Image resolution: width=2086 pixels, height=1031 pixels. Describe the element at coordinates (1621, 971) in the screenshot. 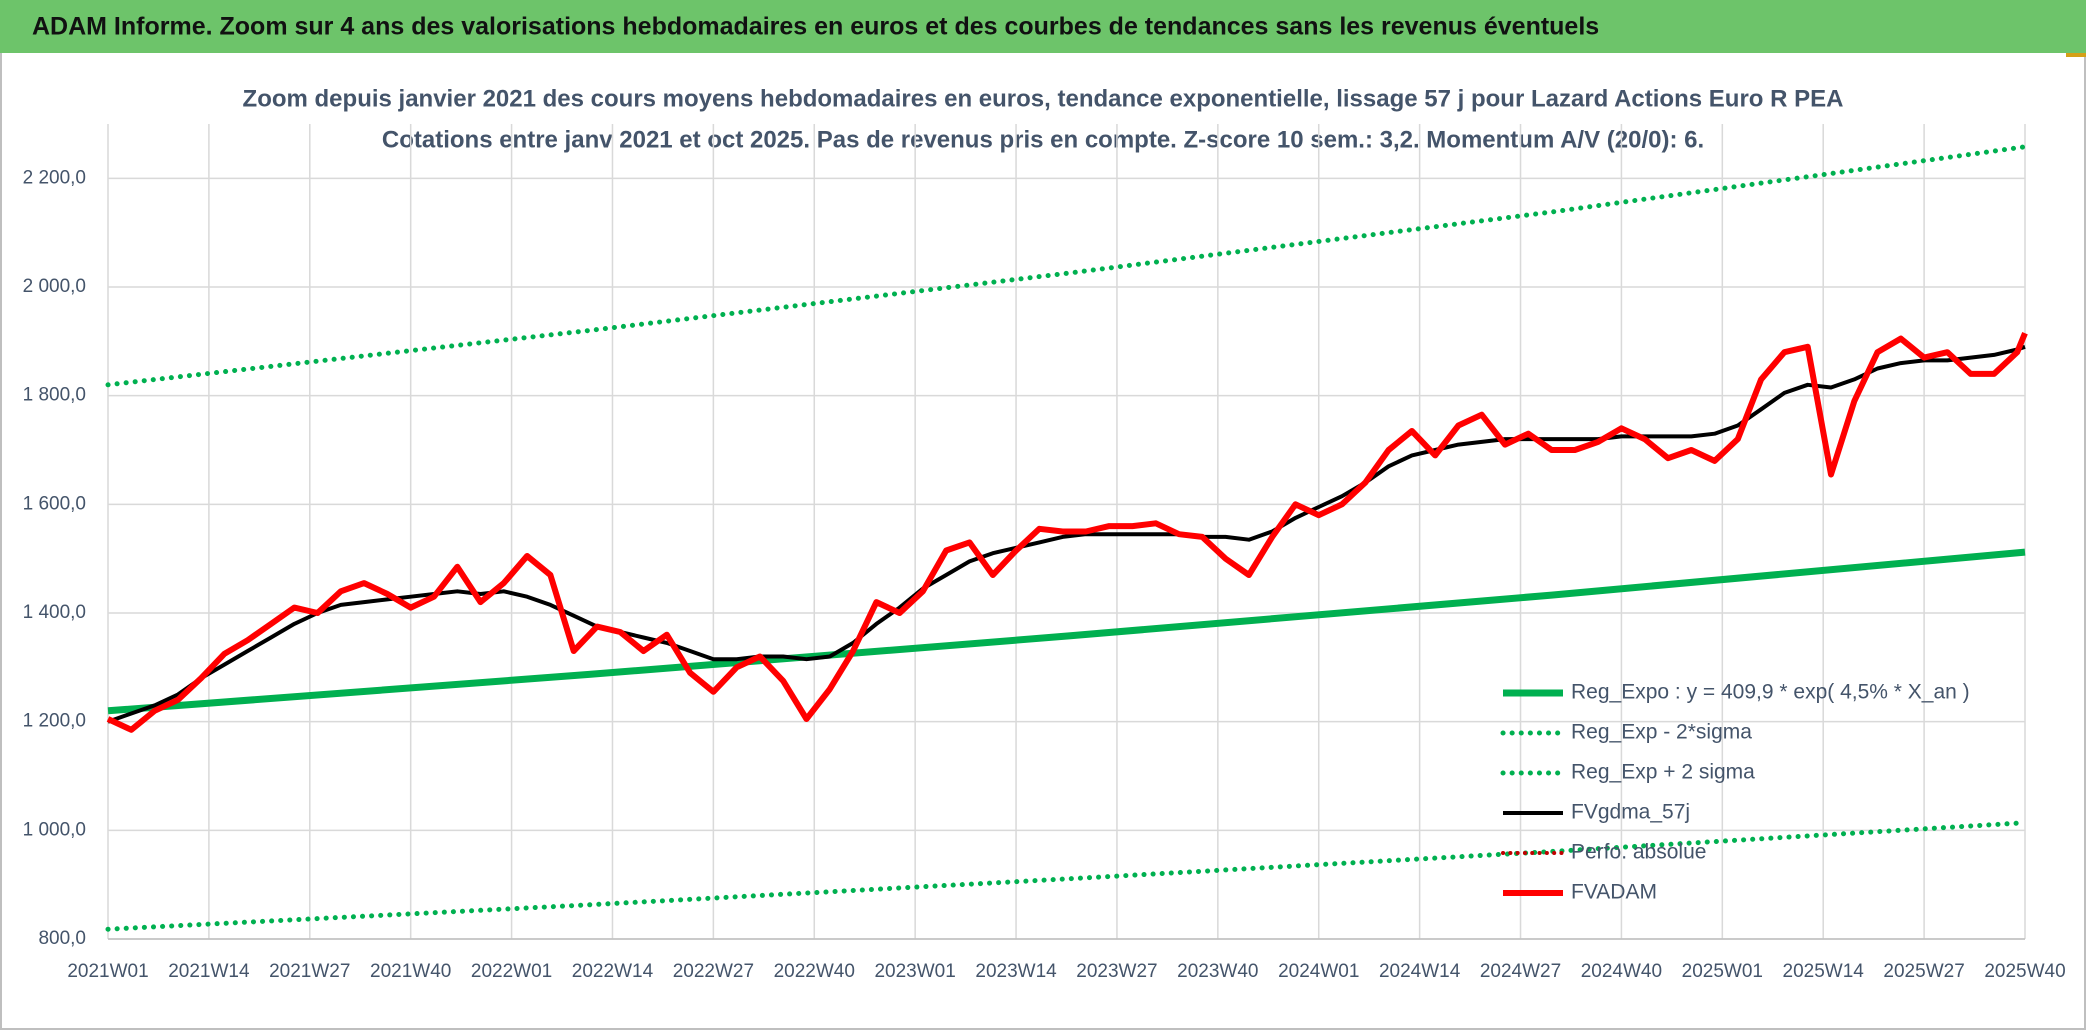

I see `x-tick-label: 2024W40` at that location.